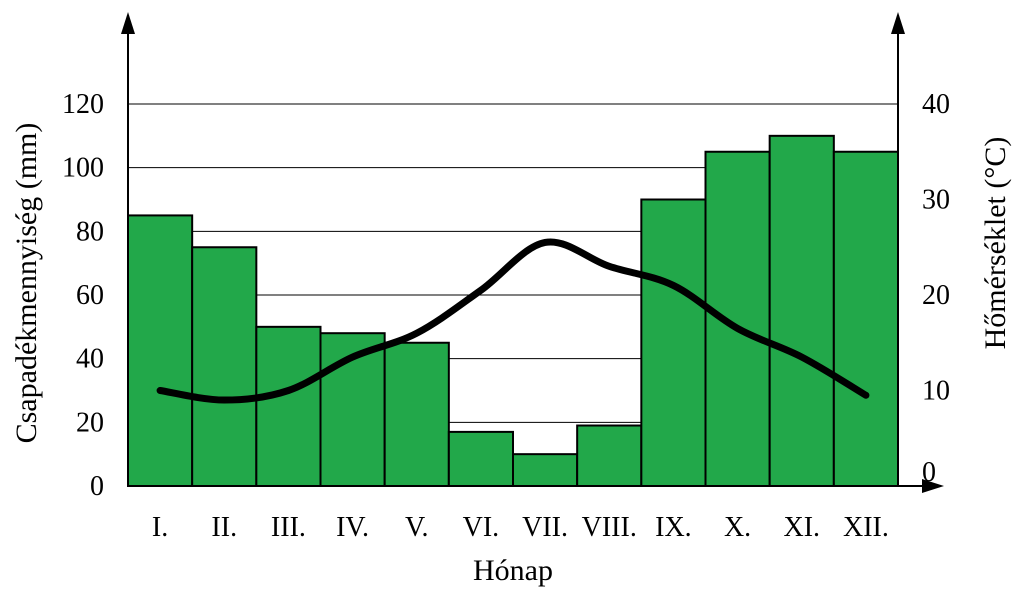 This screenshot has width=1024, height=594. I want to click on month-label-7: VII., so click(545, 527).